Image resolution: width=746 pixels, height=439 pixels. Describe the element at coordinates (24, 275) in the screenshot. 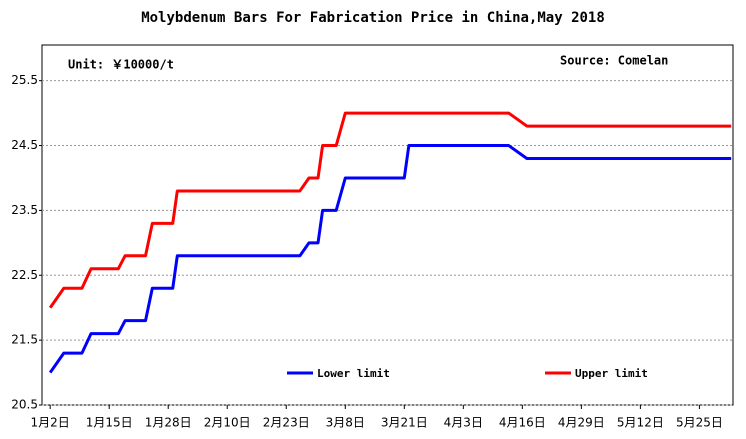

I see `y-tick-label: 22.5` at that location.